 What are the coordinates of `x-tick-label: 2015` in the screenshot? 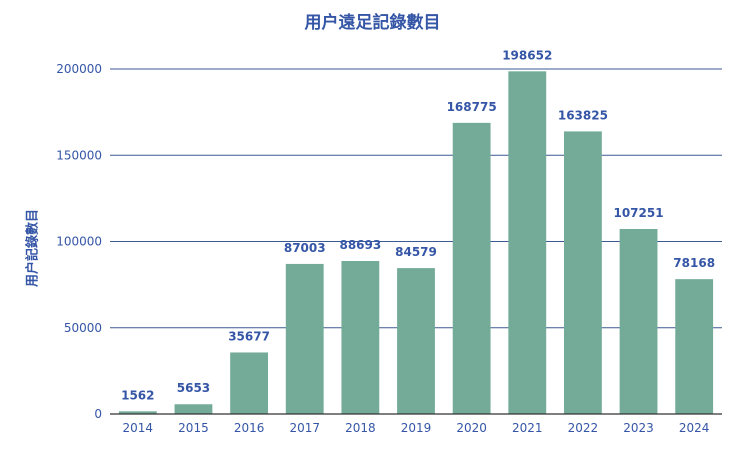 It's located at (193, 428).